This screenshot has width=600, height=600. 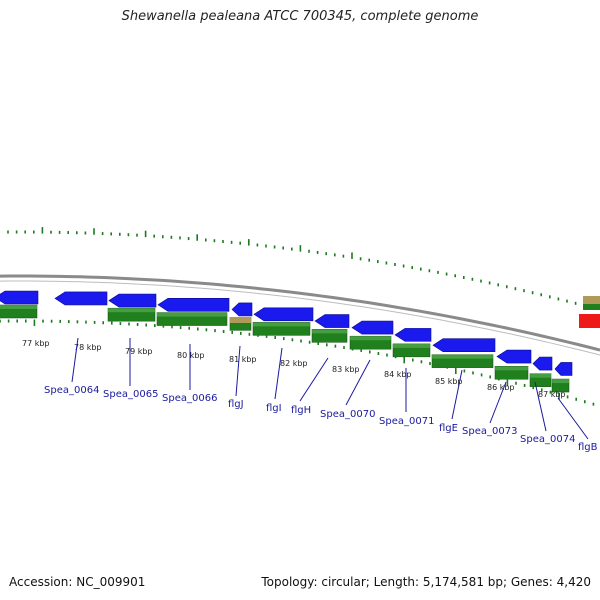 What do you see at coordinates (448, 428) in the screenshot?
I see `gene-label: flgE` at bounding box center [448, 428].